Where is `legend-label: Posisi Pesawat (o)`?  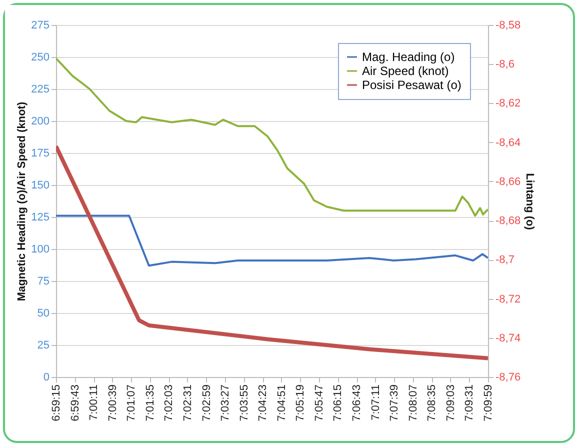
legend-label: Posisi Pesawat (o) is located at coordinates (412, 85).